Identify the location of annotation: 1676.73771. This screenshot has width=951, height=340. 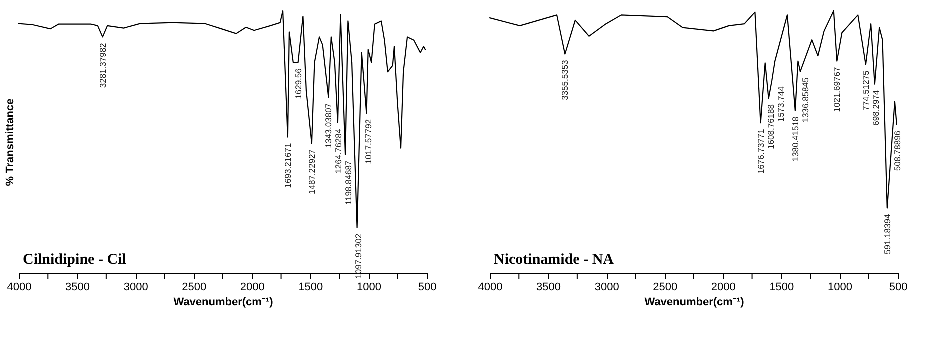
(761, 151).